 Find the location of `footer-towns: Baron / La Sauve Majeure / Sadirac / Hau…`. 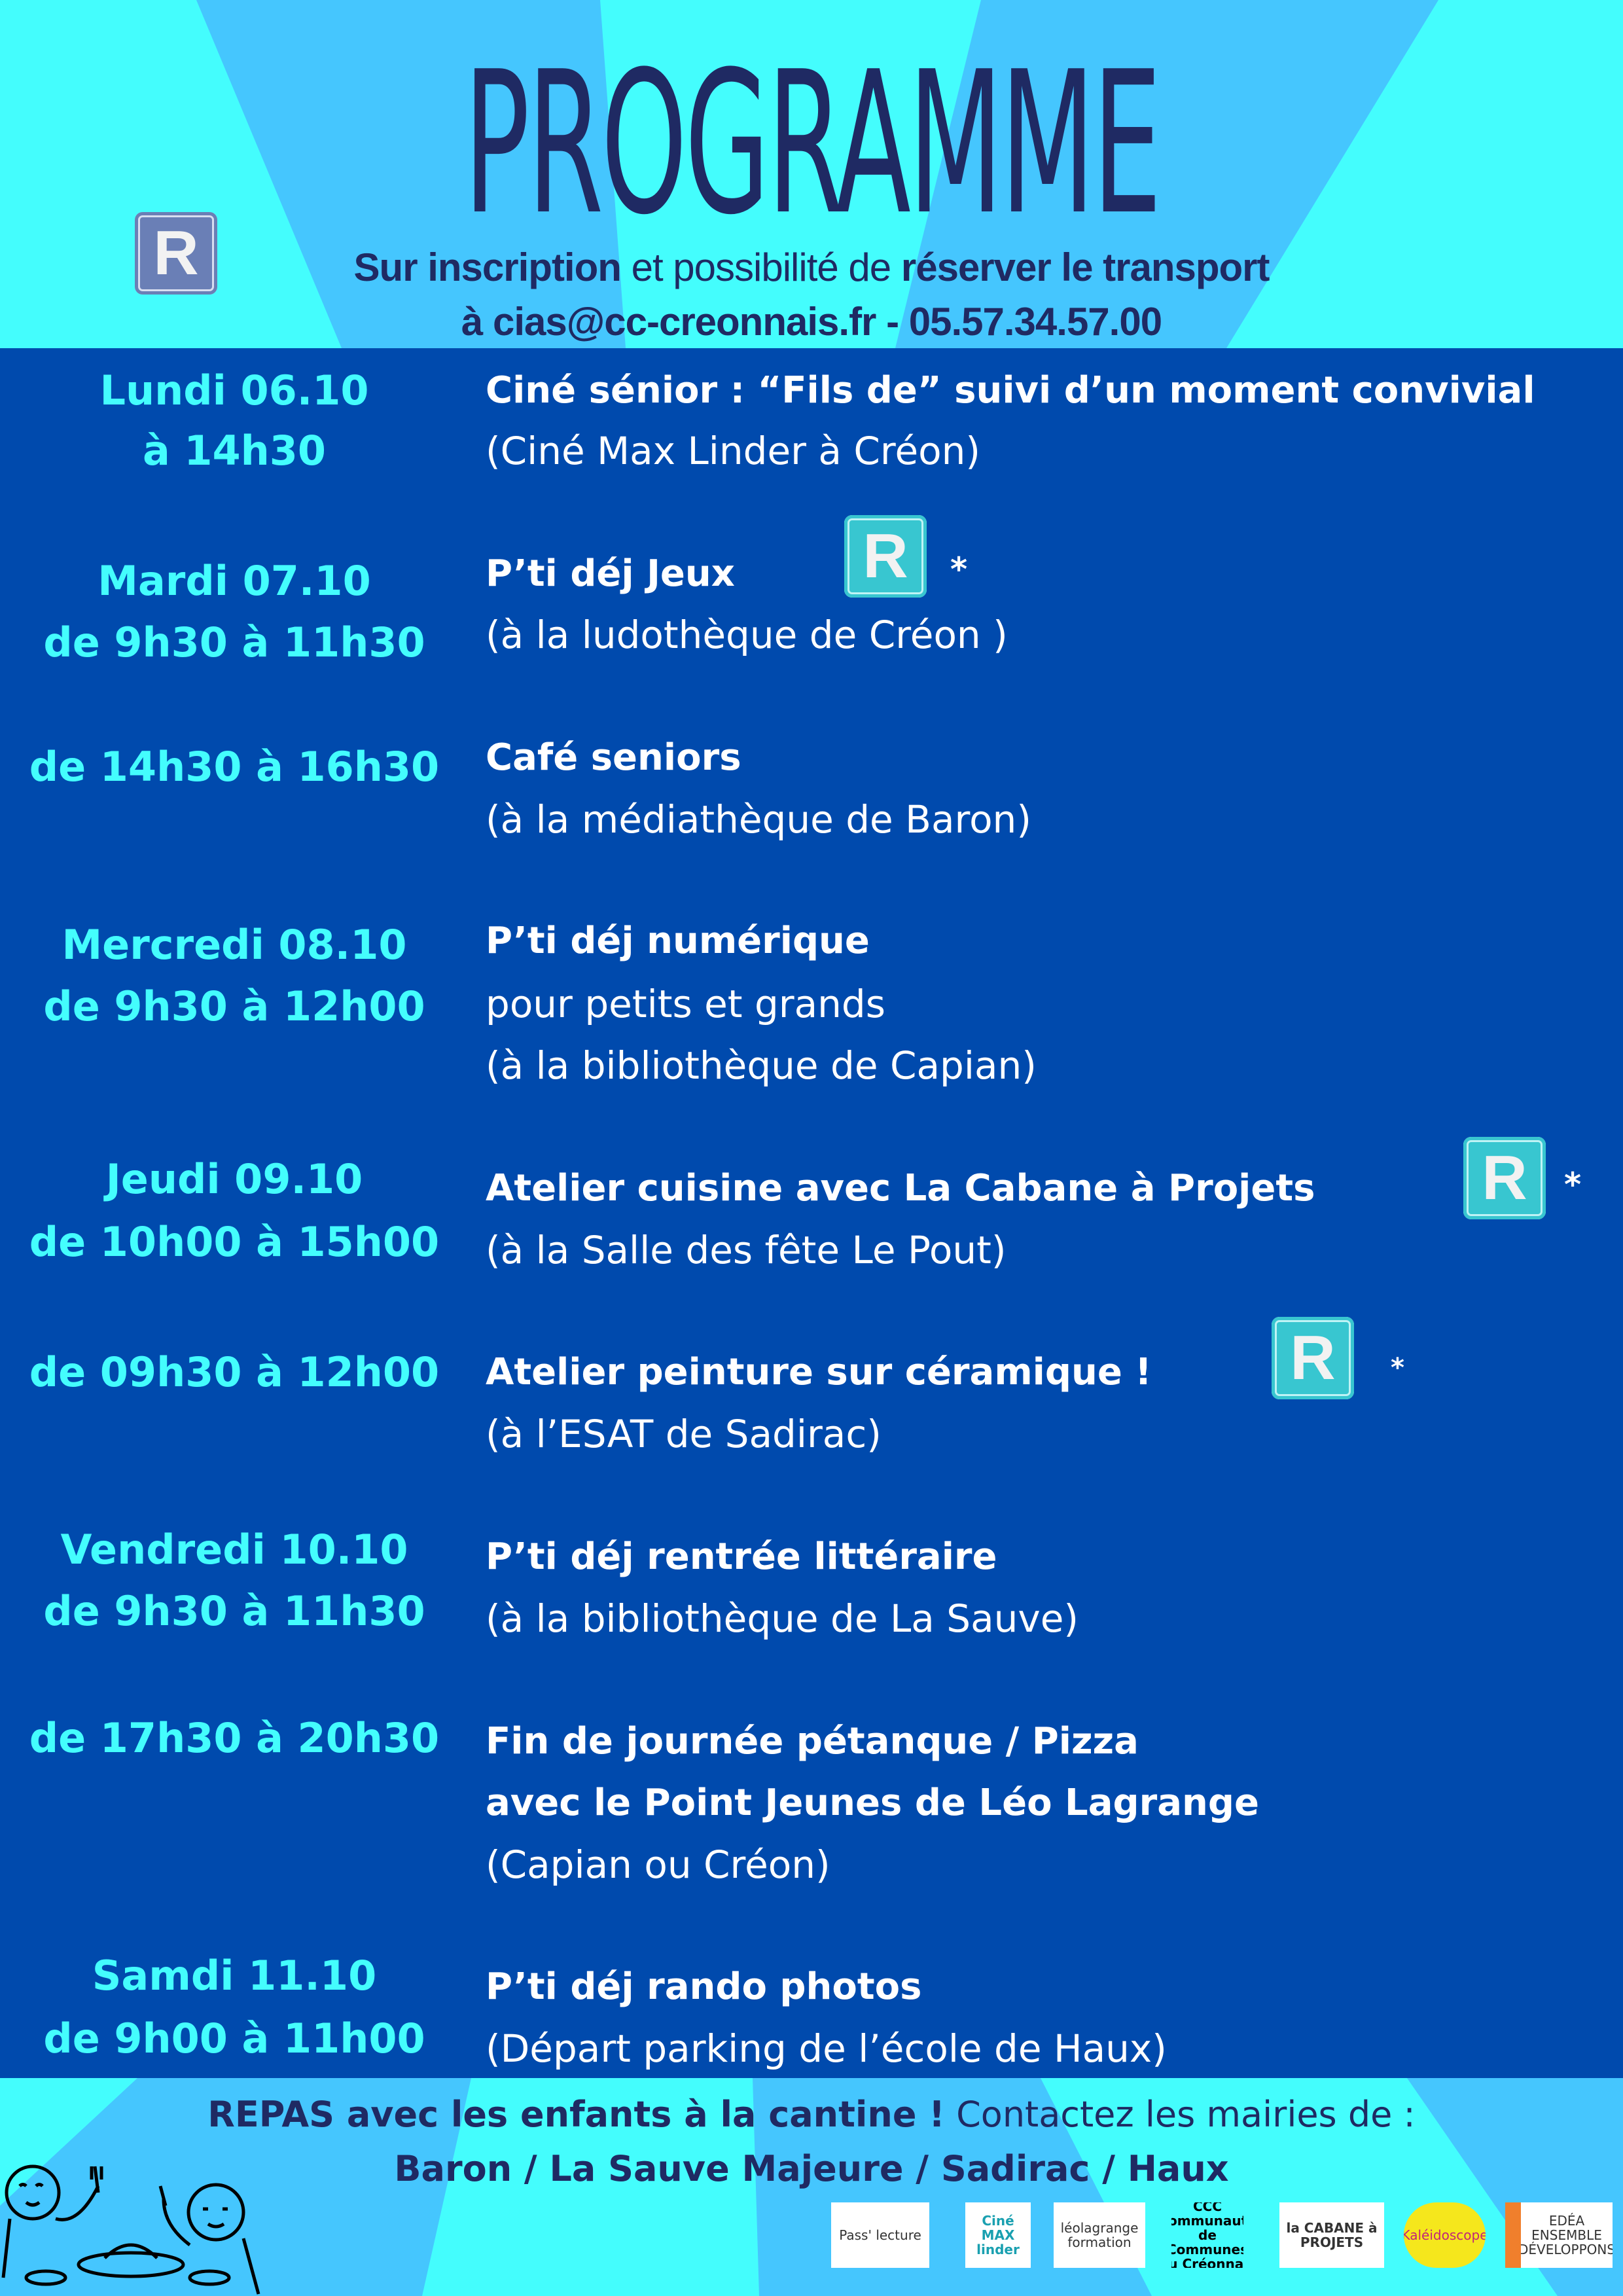

footer-towns: Baron / La Sauve Majeure / Sadirac / Hau… is located at coordinates (811, 2168).